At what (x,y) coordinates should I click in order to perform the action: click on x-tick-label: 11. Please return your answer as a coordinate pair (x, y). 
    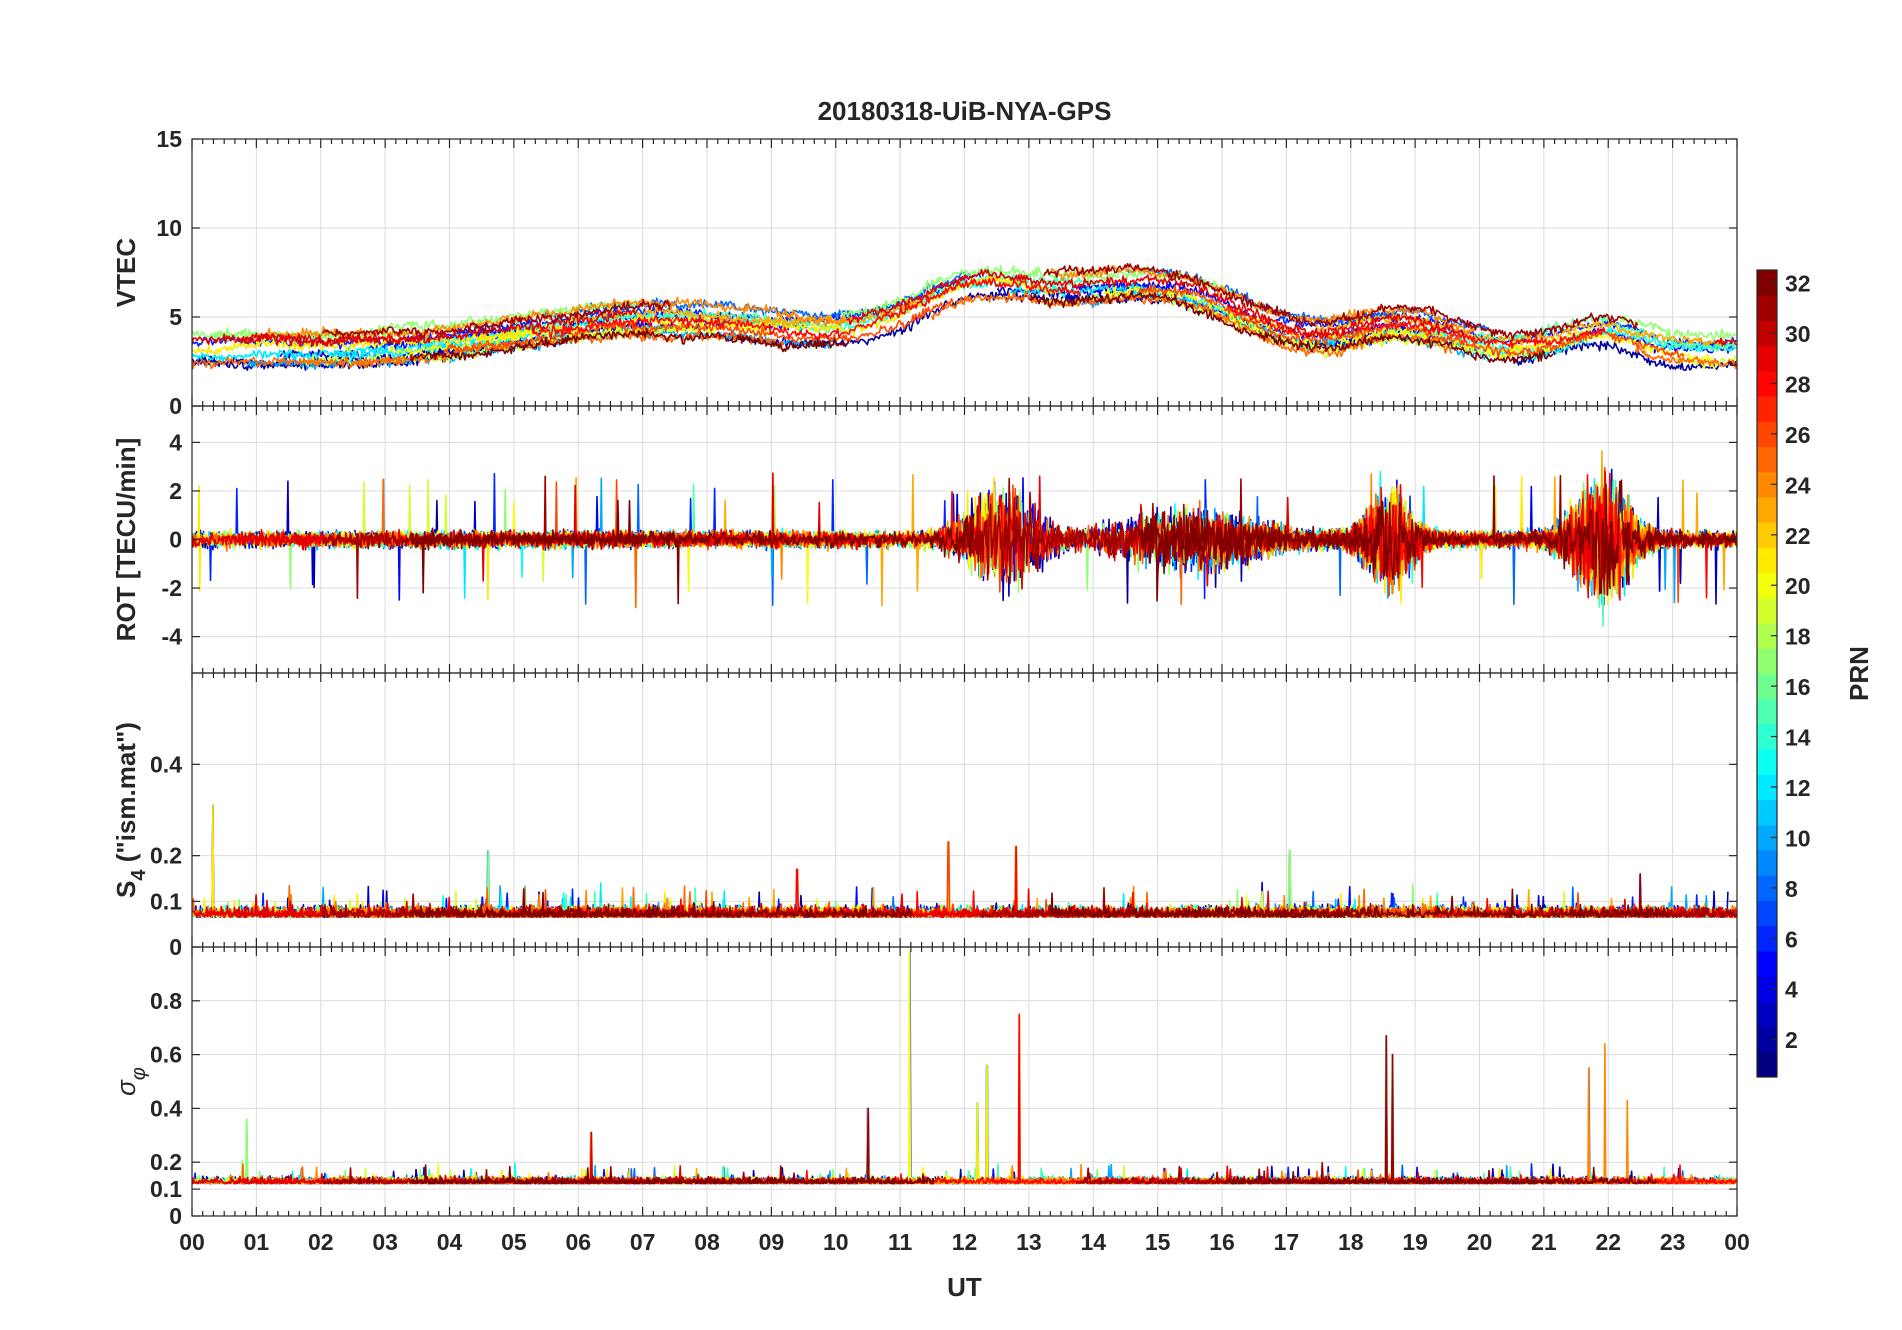
    Looking at the image, I should click on (900, 1242).